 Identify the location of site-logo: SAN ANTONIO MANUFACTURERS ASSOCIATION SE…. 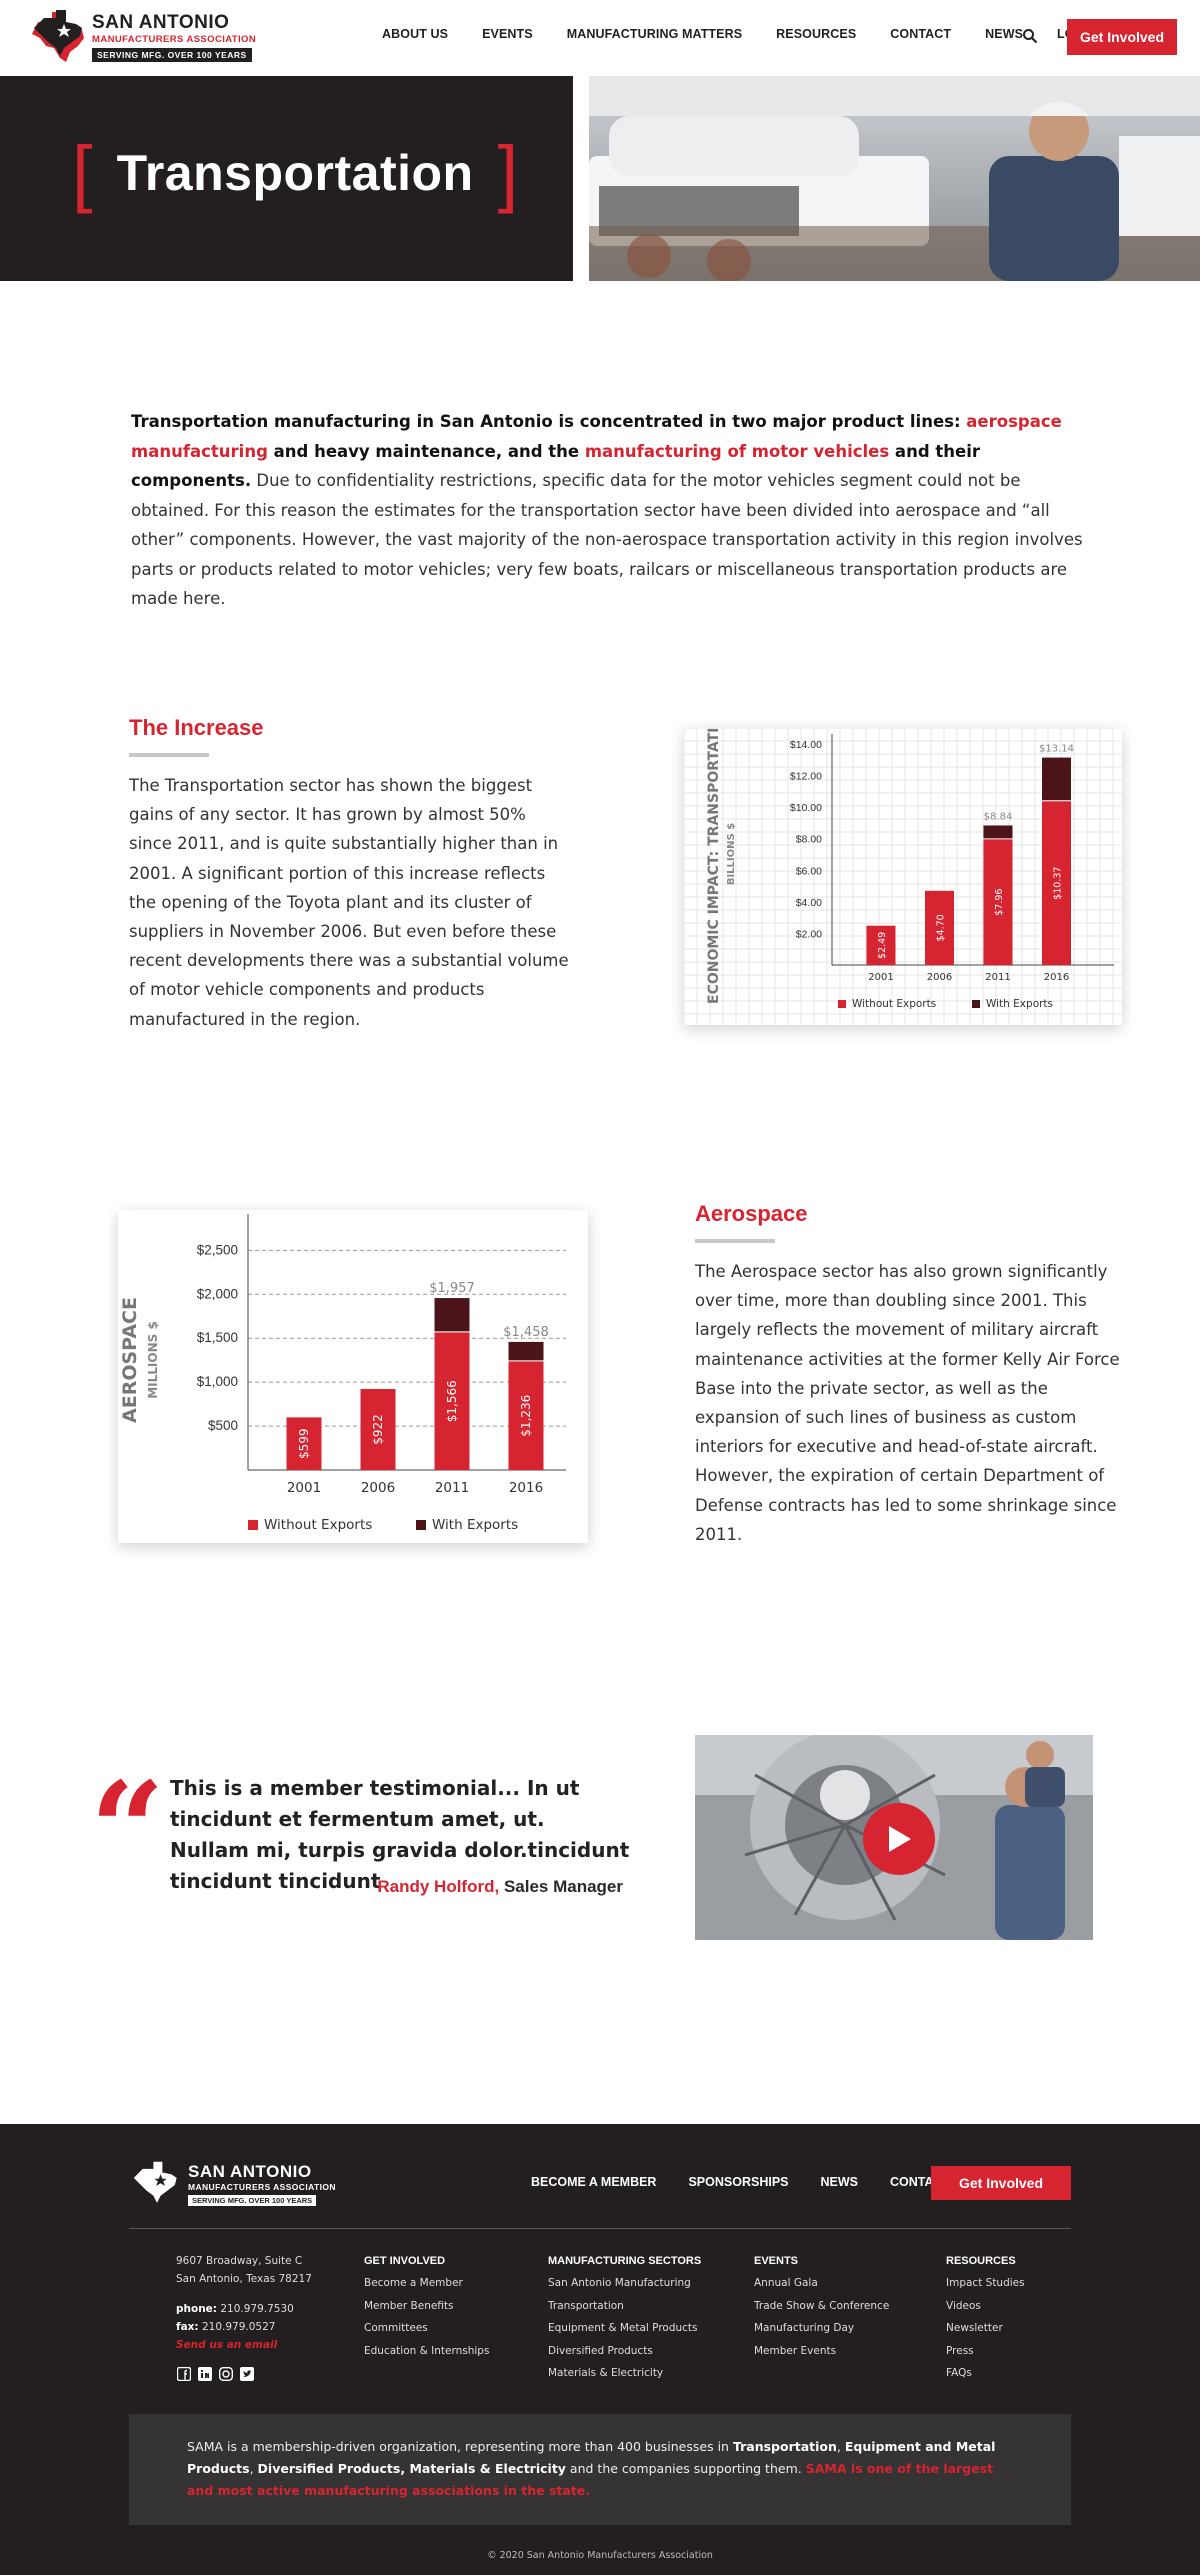
(150, 36).